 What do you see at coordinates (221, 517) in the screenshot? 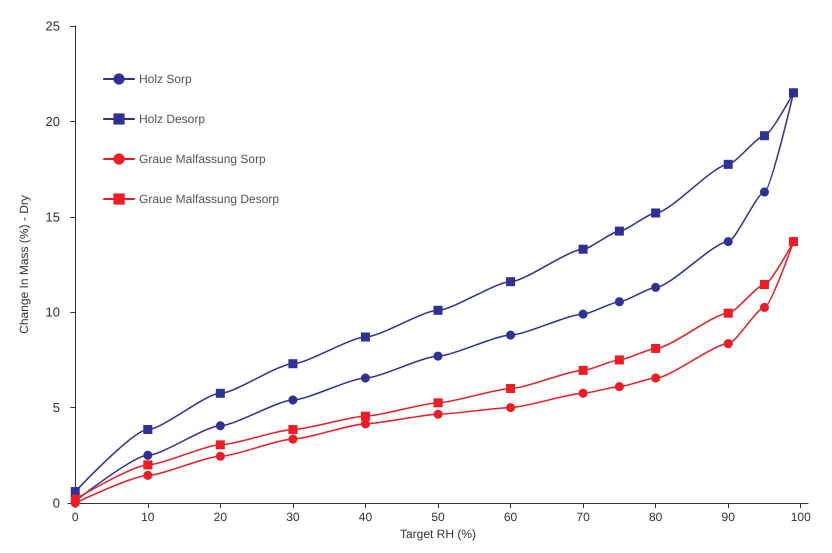
I see `x-tick-label: 20` at bounding box center [221, 517].